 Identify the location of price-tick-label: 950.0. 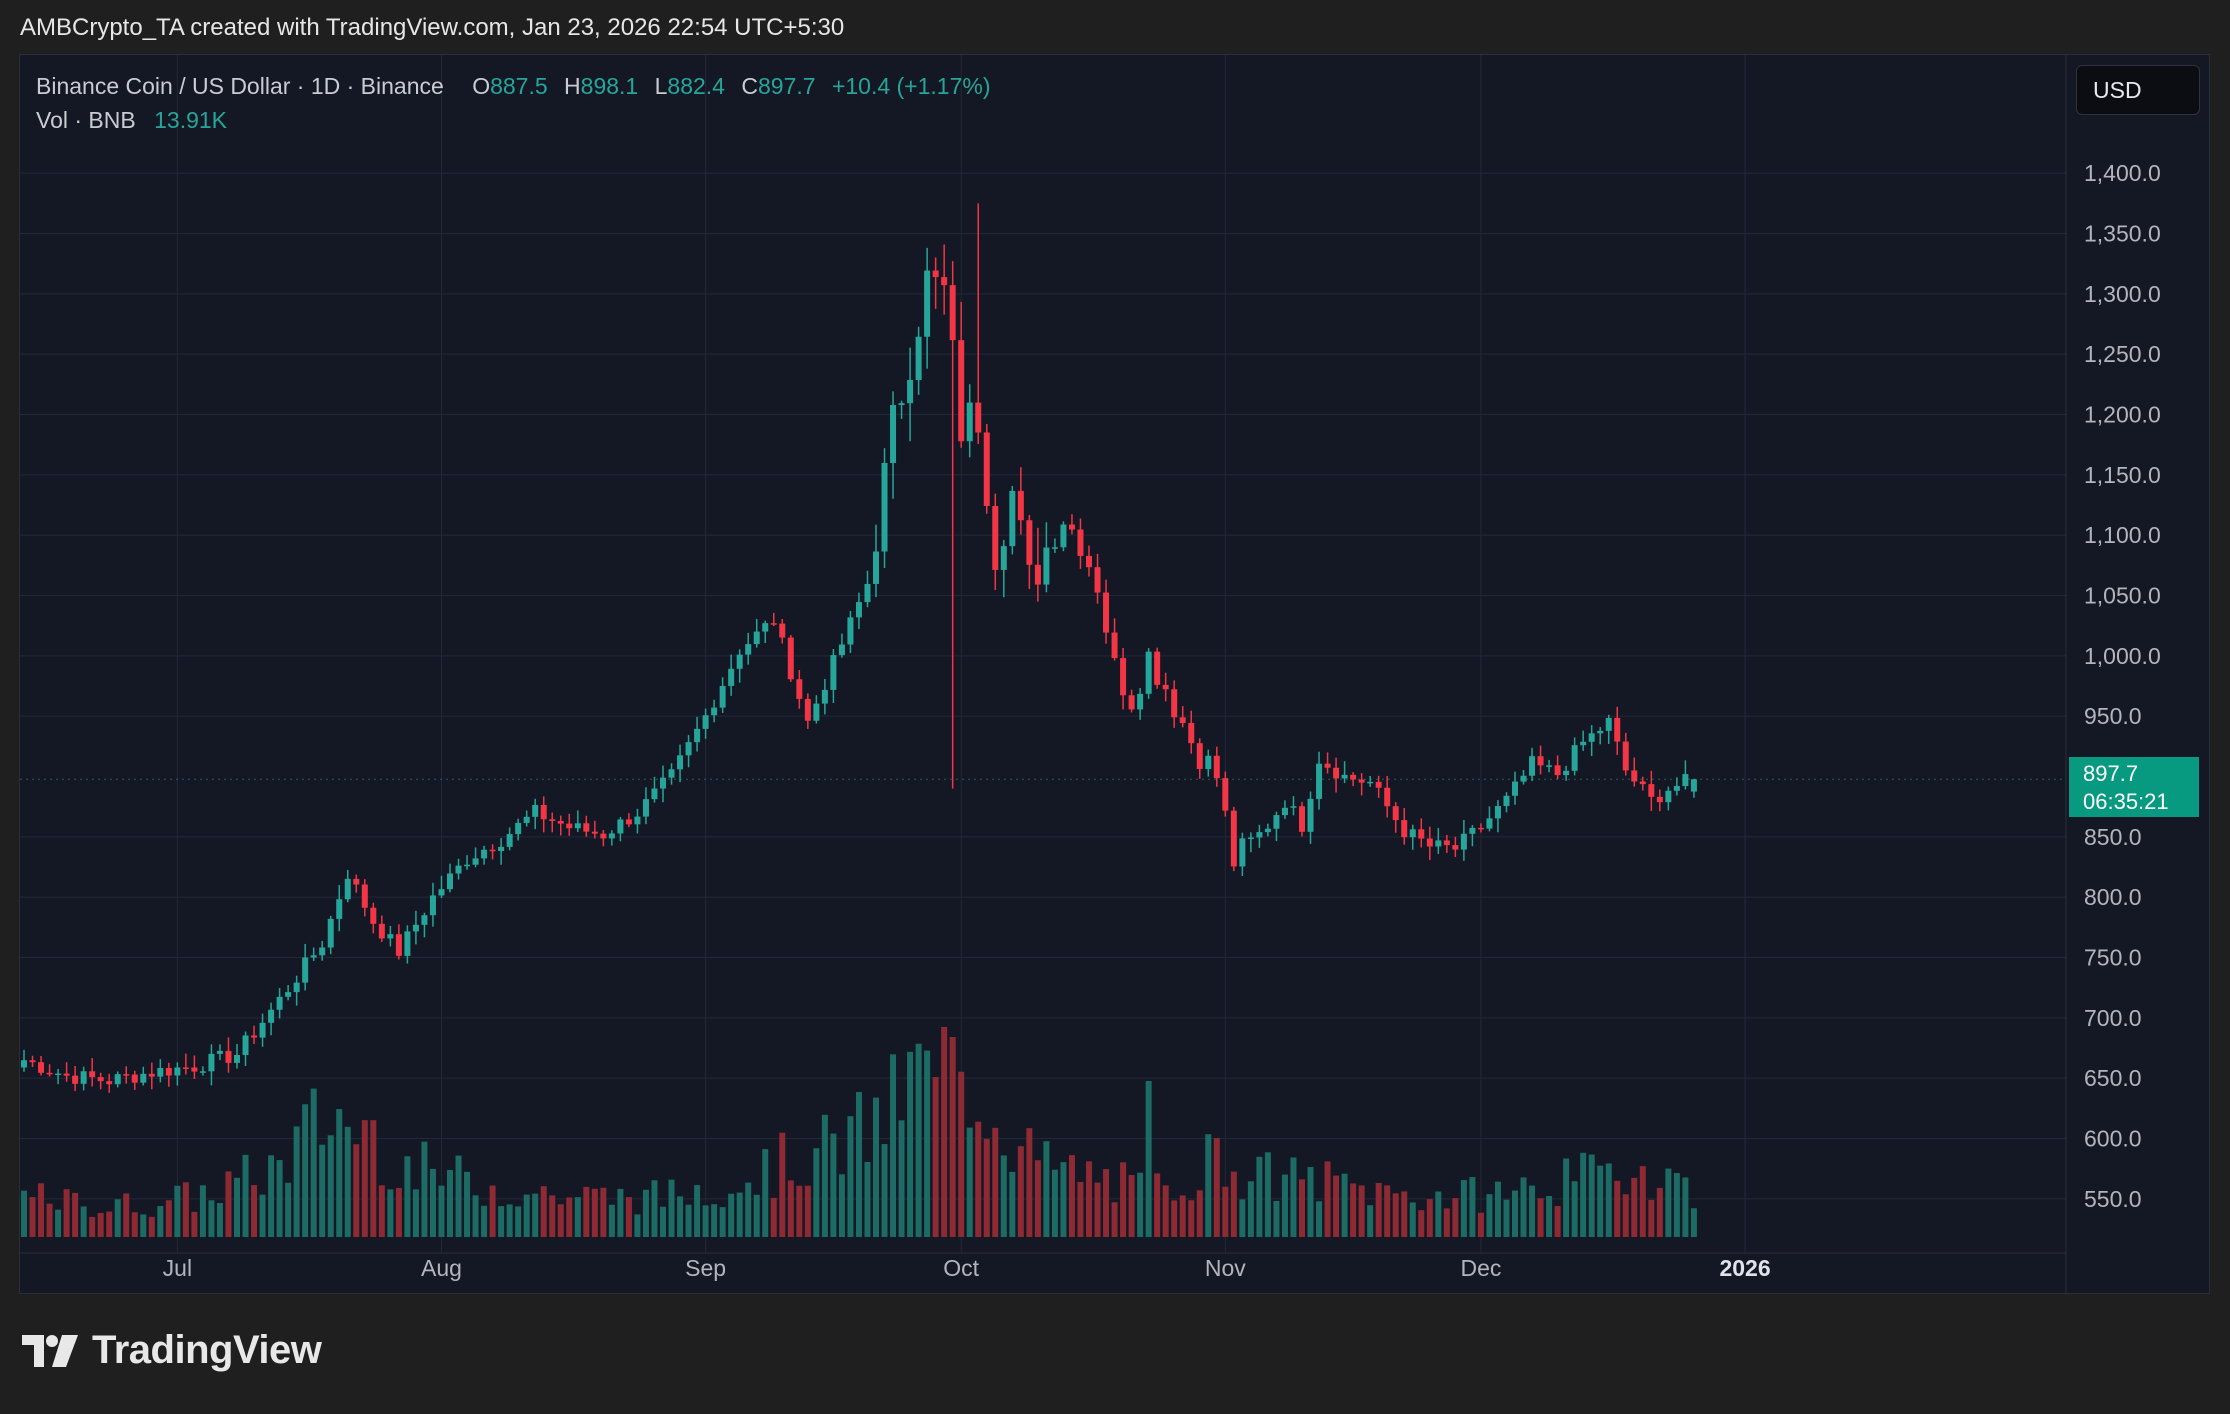
(2113, 716).